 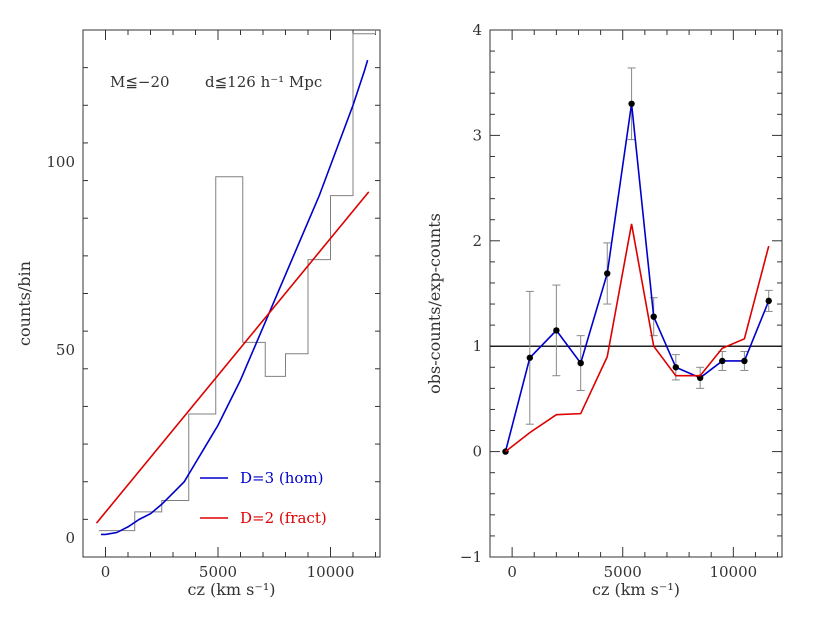 I want to click on y-tick-label: 2, so click(x=477, y=241).